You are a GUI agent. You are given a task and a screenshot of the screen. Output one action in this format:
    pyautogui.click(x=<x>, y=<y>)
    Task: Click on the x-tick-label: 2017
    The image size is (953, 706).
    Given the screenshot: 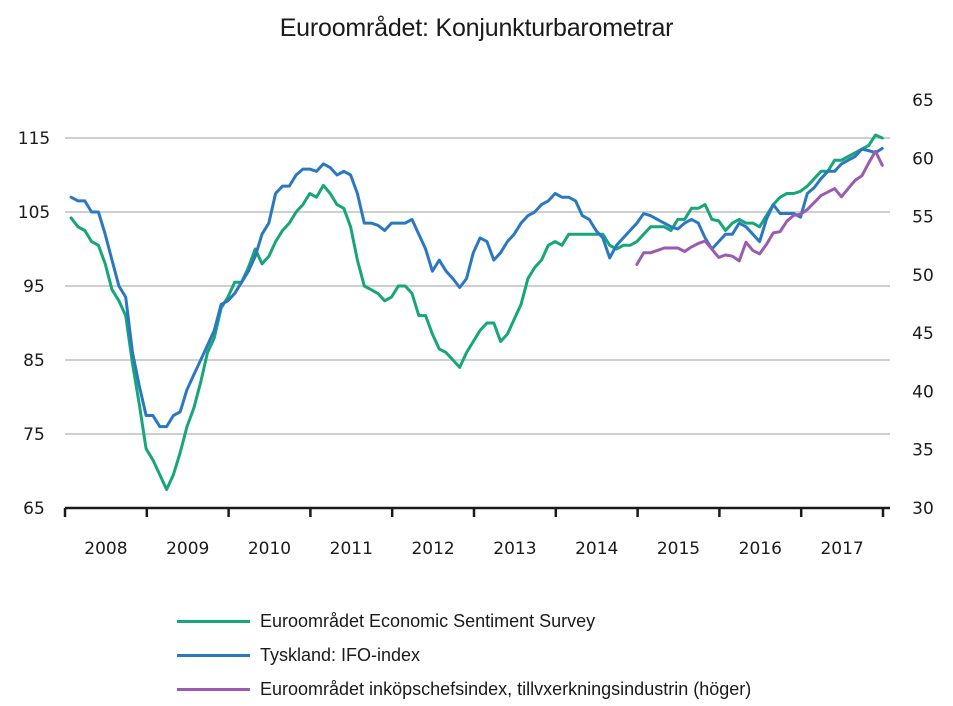 What is the action you would take?
    pyautogui.click(x=841, y=549)
    